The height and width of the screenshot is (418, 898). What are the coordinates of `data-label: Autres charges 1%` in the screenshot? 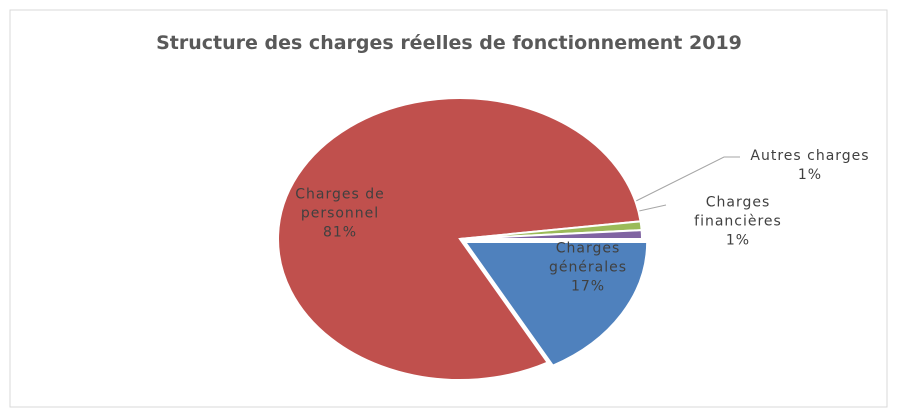 It's located at (810, 166).